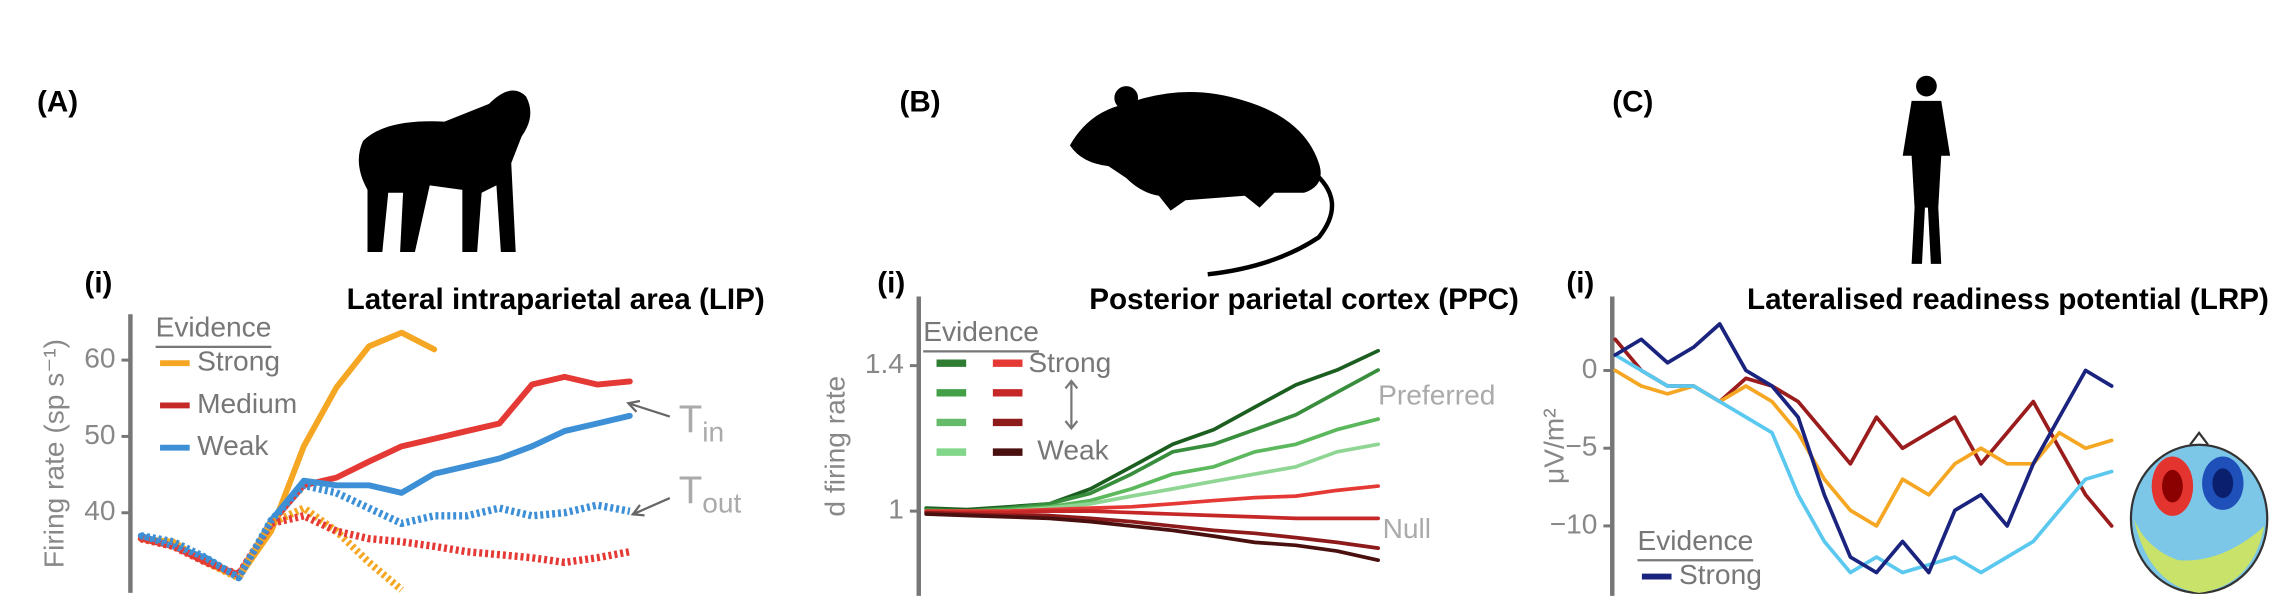 The height and width of the screenshot is (596, 2288). What do you see at coordinates (99, 510) in the screenshot?
I see `y-tick-label: 40` at bounding box center [99, 510].